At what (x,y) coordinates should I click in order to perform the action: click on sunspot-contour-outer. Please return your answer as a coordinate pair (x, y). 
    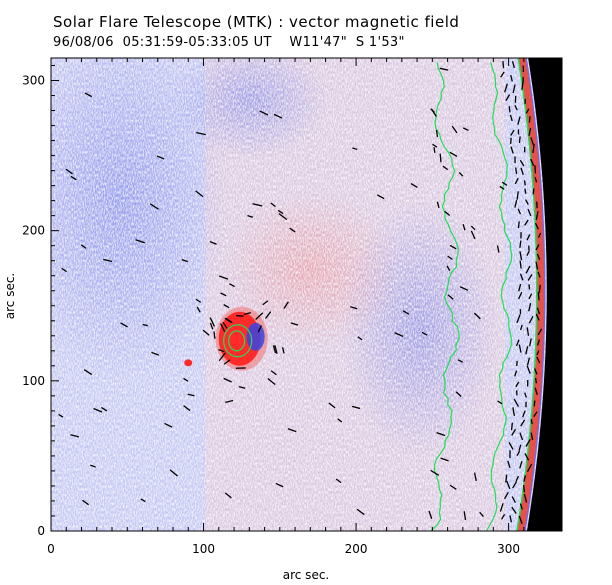
    Looking at the image, I should click on (238, 341).